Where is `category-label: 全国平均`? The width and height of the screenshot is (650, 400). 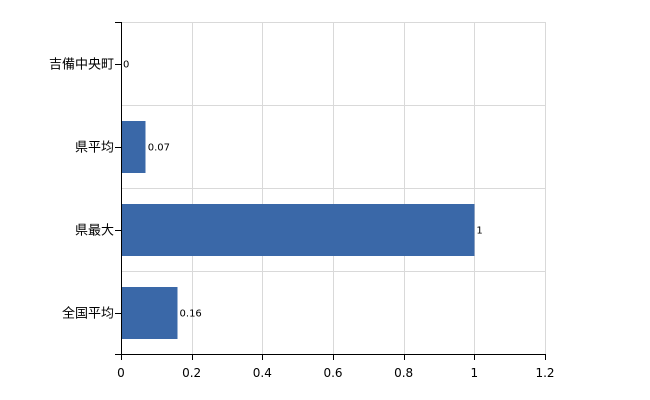
category-label: 全国平均 is located at coordinates (88, 314).